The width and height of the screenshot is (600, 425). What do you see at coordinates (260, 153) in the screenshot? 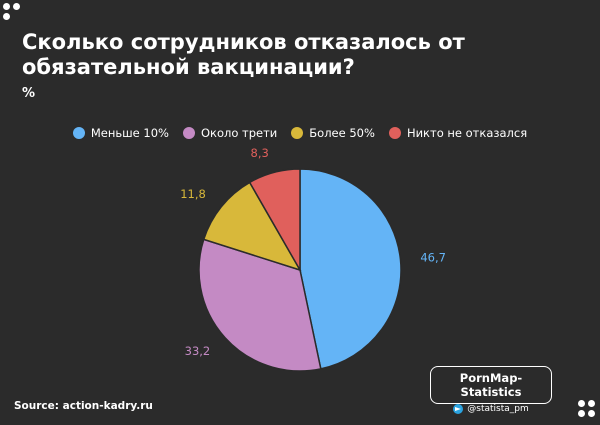
I see `pie-label-3: 8,3` at bounding box center [260, 153].